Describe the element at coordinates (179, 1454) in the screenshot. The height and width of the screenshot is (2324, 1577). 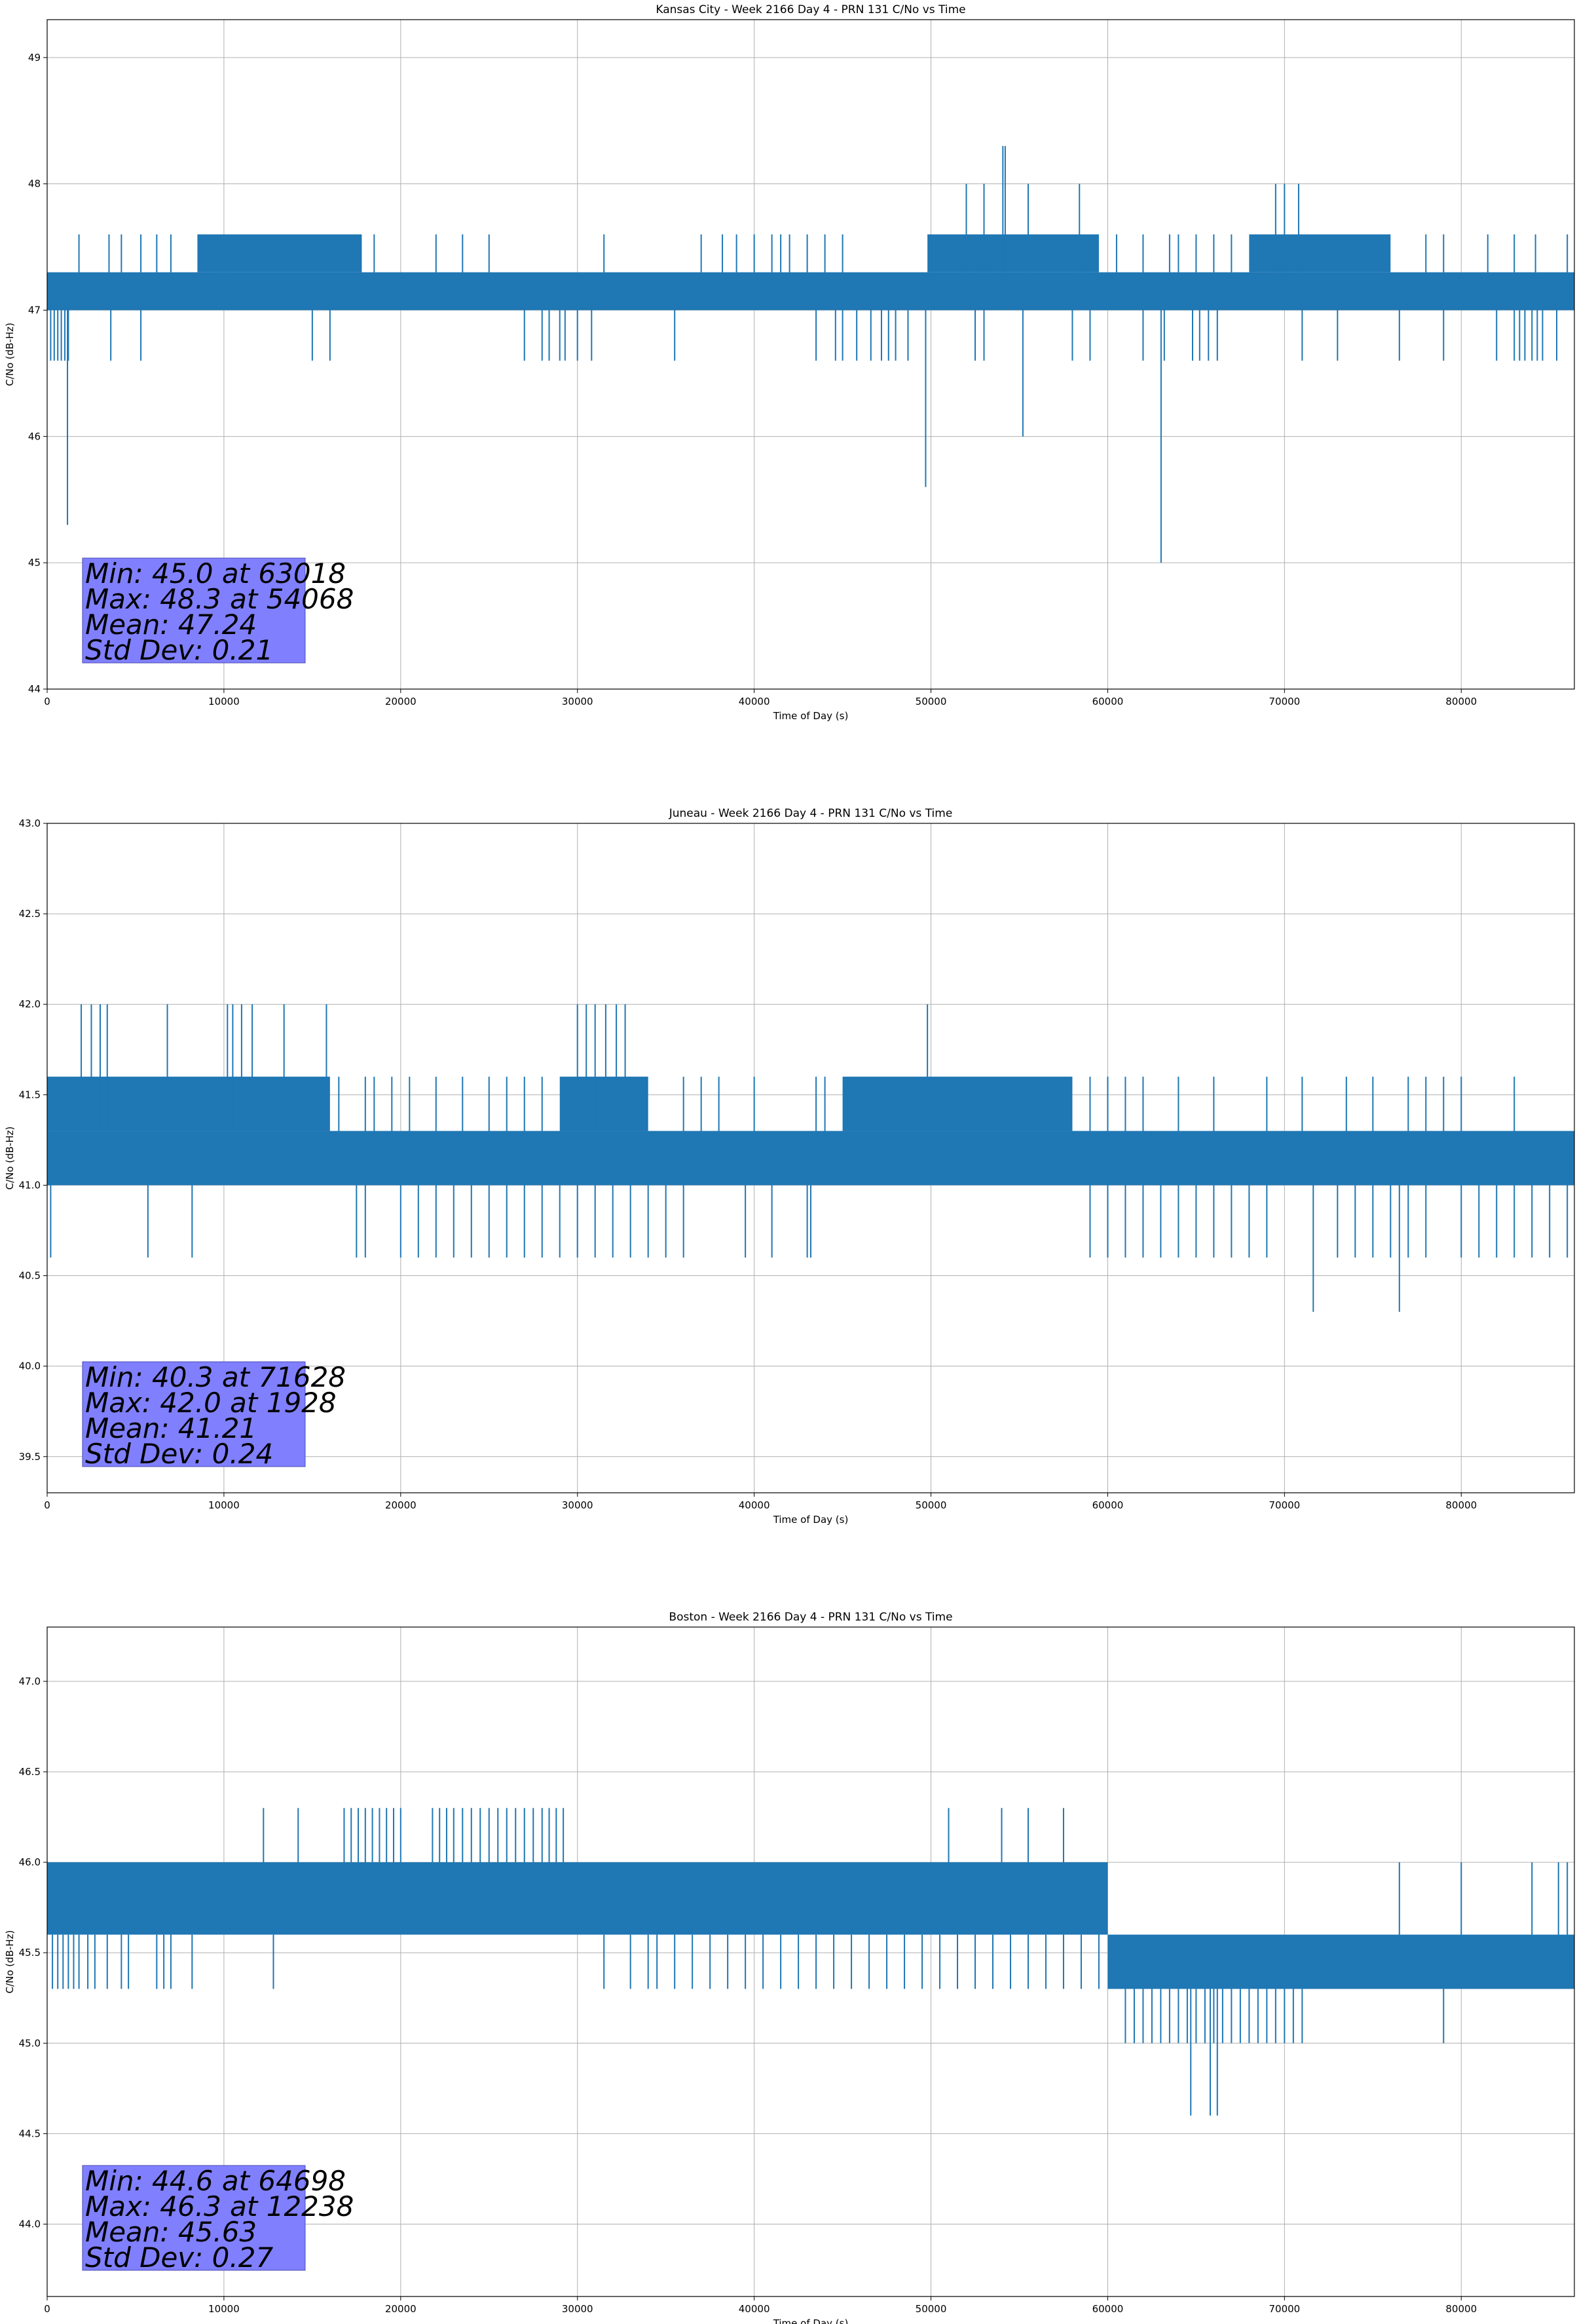
I see `stats-line: Std Dev: 0.24` at that location.